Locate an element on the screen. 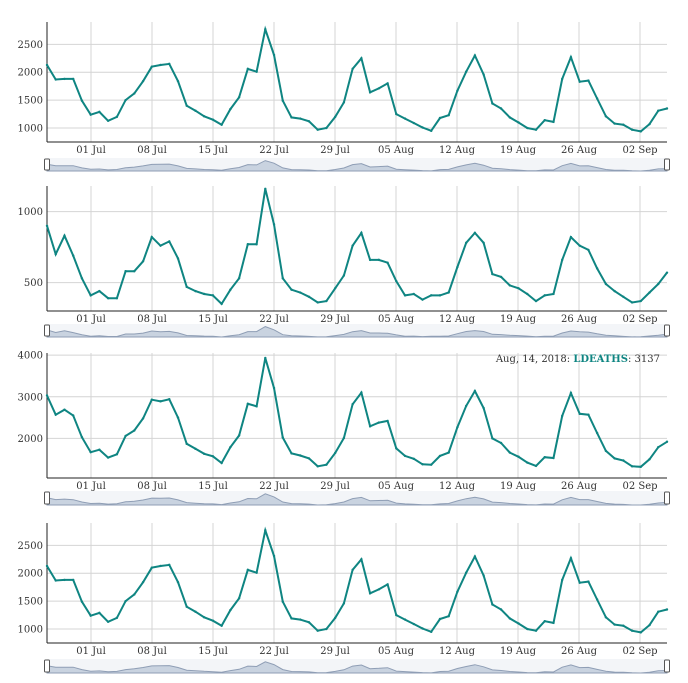 The width and height of the screenshot is (688, 683). range-selector-background is located at coordinates (357, 330).